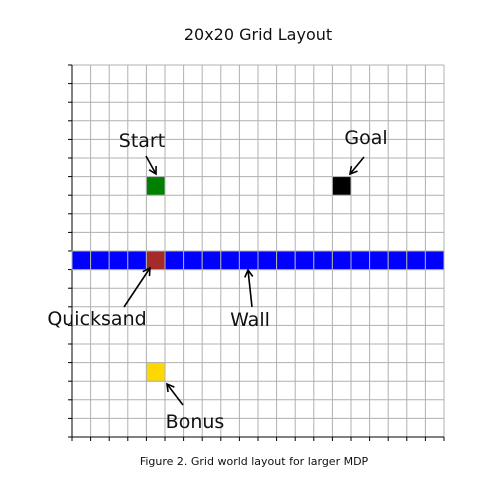 The width and height of the screenshot is (480, 480). What do you see at coordinates (356, 166) in the screenshot?
I see `goal-arrow` at bounding box center [356, 166].